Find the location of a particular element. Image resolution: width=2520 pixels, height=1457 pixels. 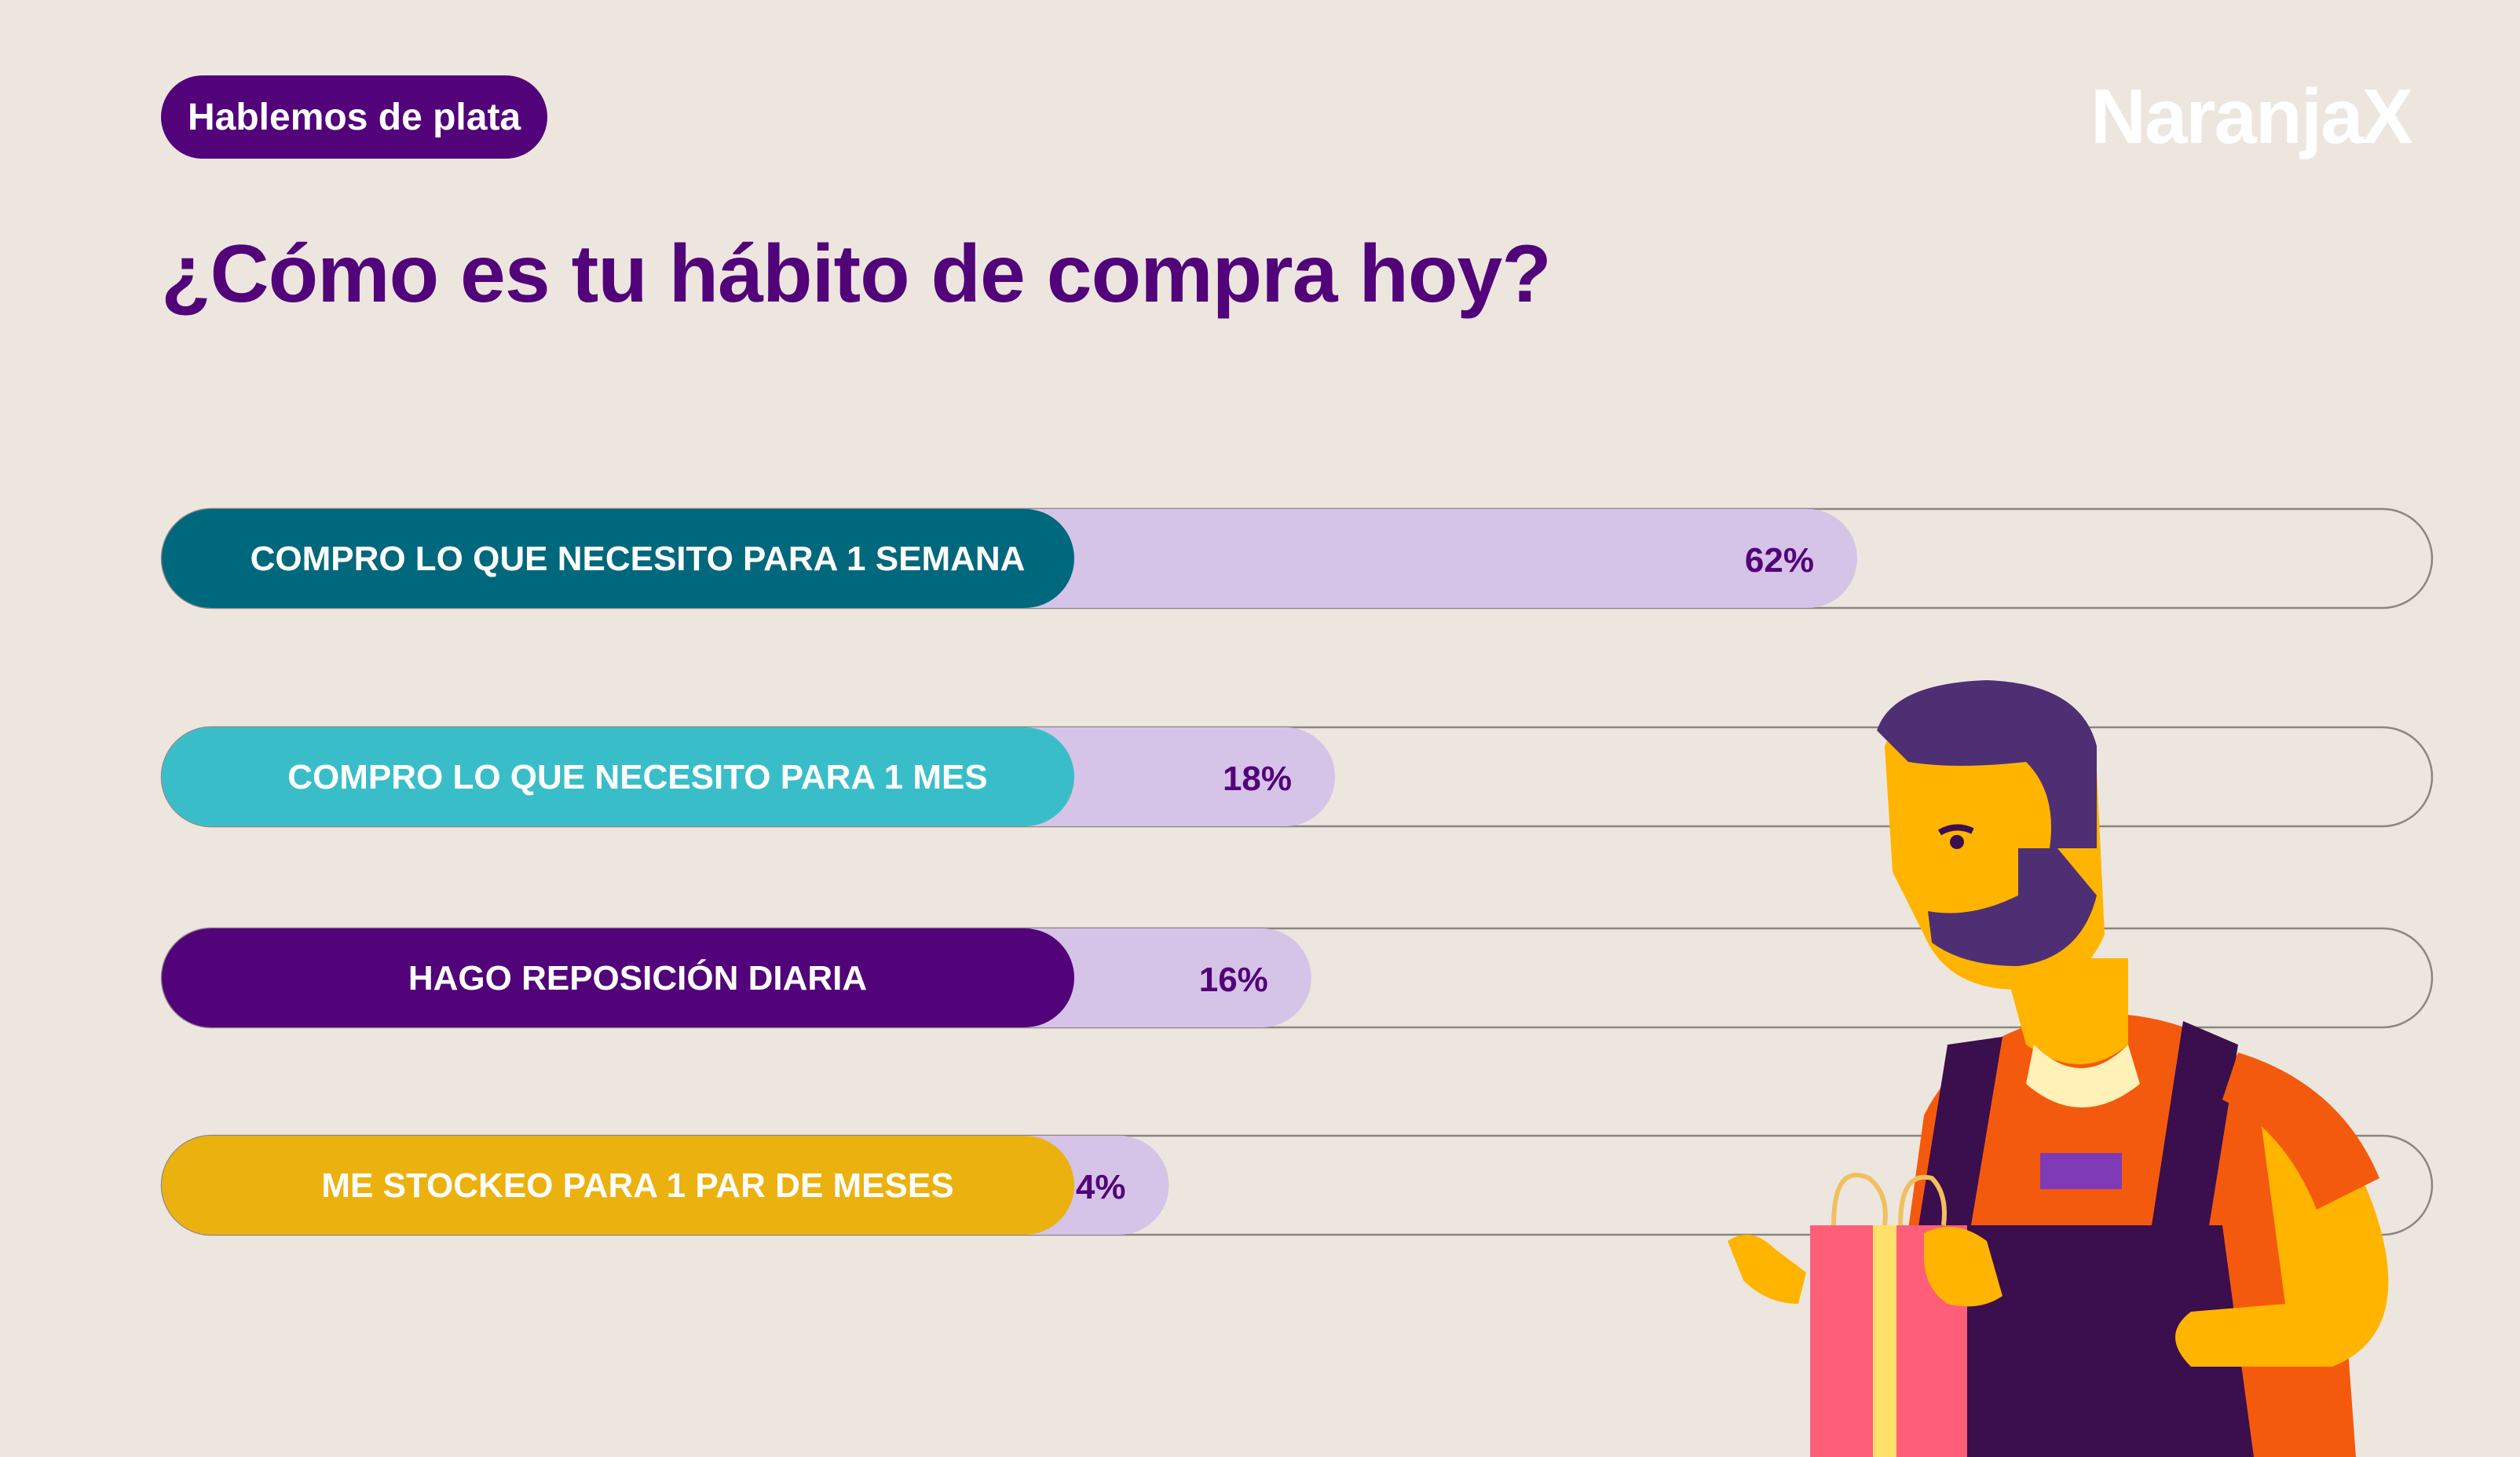

section-badge: Hablemos de plata is located at coordinates (354, 117).